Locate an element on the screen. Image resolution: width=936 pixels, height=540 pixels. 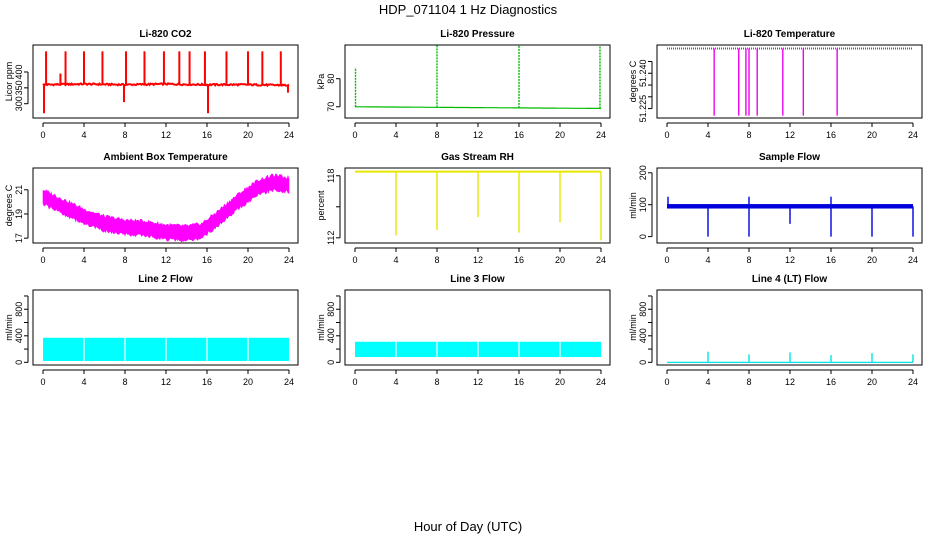
chart-panel-2: Li-820 Pressure kPa 0 4 8 12 16 20 24 70 80 is located at coordinates (463, 84).